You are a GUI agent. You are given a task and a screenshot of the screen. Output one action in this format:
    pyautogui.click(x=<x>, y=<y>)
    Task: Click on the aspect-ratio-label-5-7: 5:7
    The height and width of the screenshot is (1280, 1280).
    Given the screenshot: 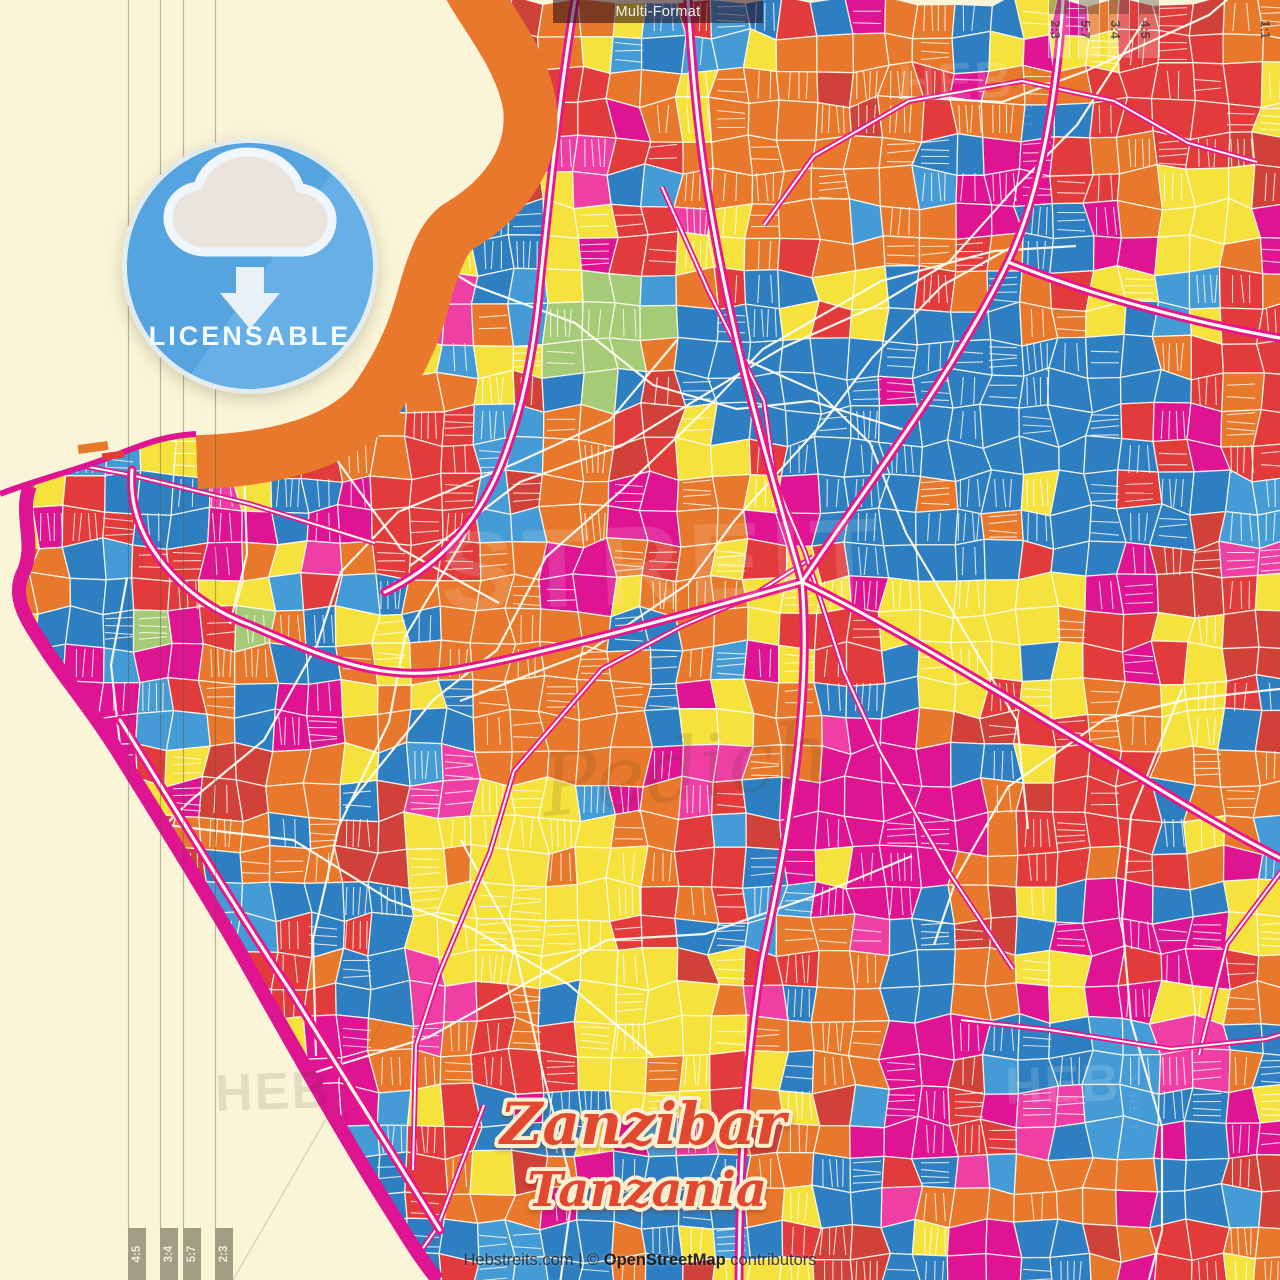 What is the action you would take?
    pyautogui.click(x=1085, y=29)
    